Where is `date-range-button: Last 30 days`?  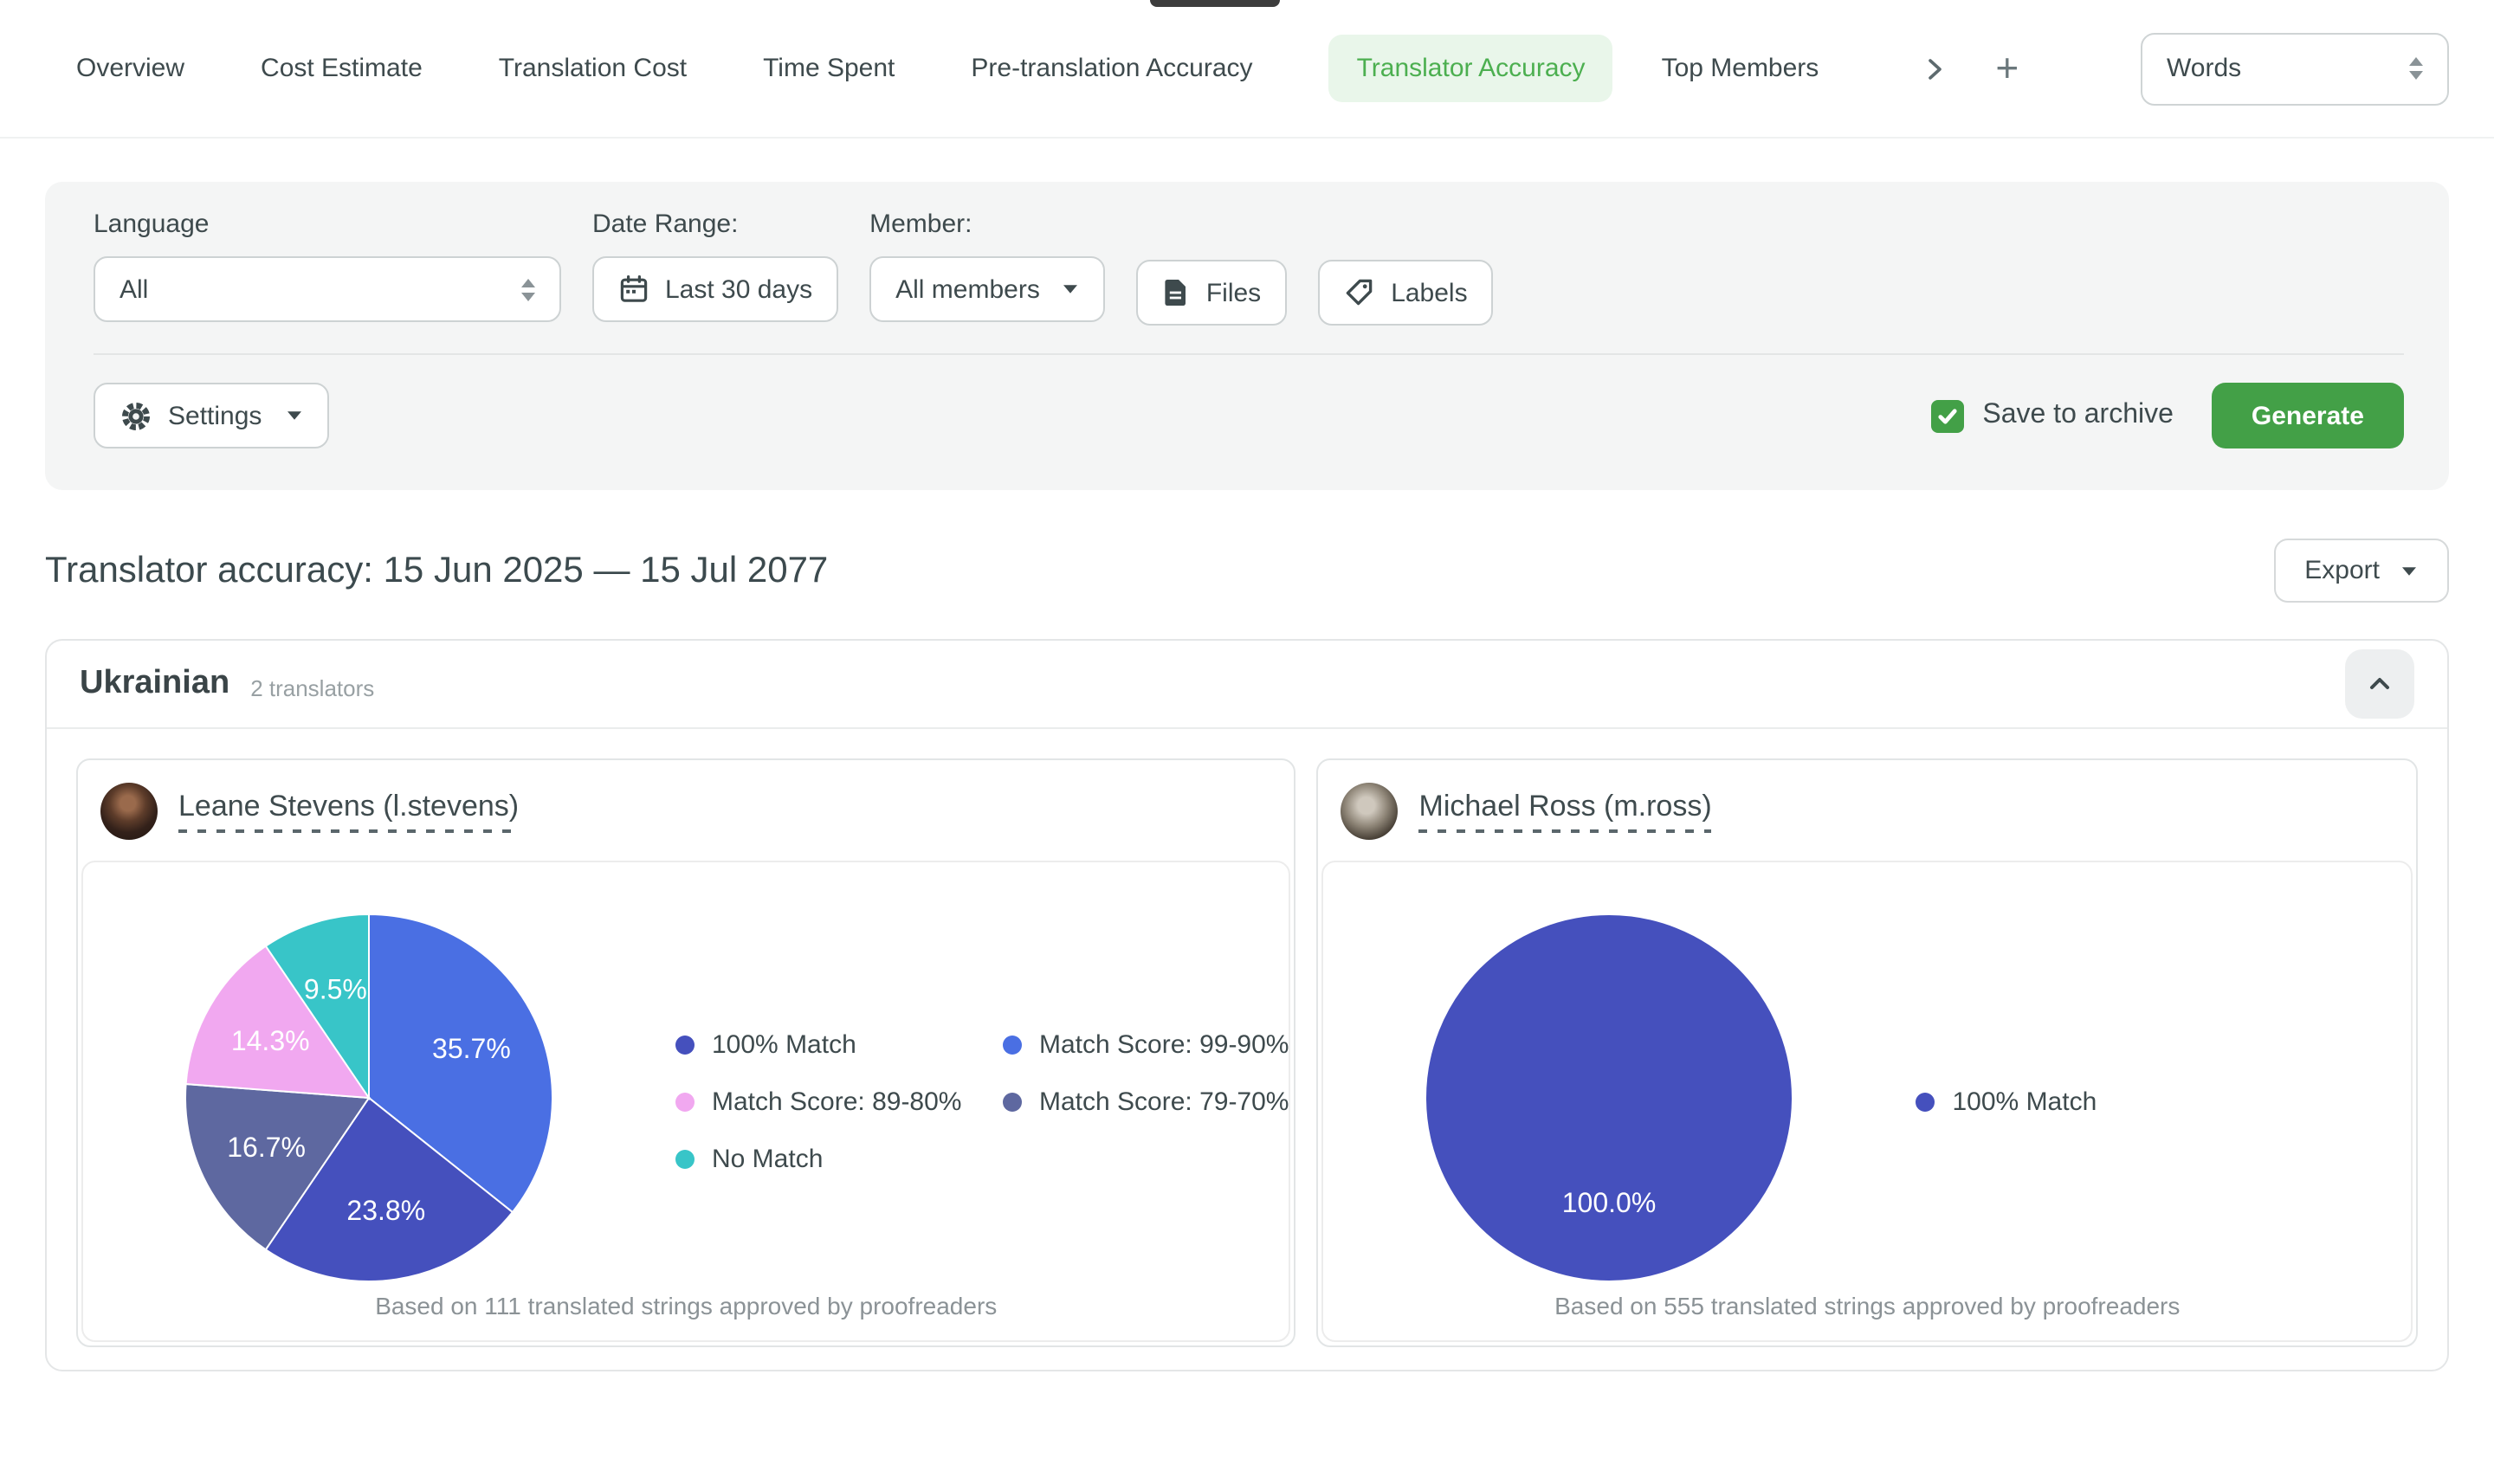
date-range-button: Last 30 days is located at coordinates (716, 289).